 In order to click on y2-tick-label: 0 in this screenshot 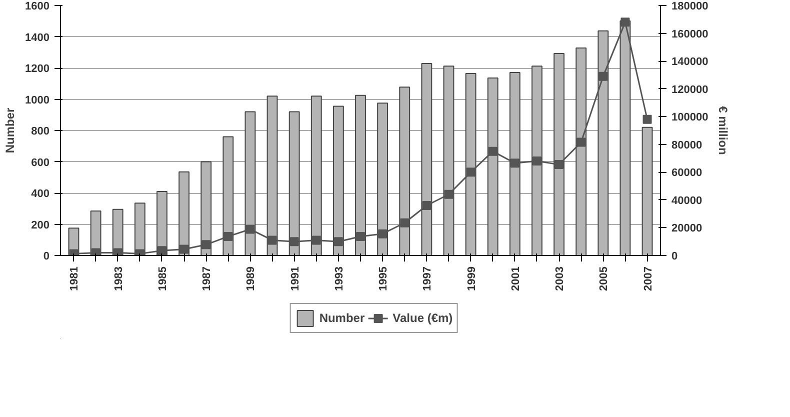, I will do `click(675, 256)`.